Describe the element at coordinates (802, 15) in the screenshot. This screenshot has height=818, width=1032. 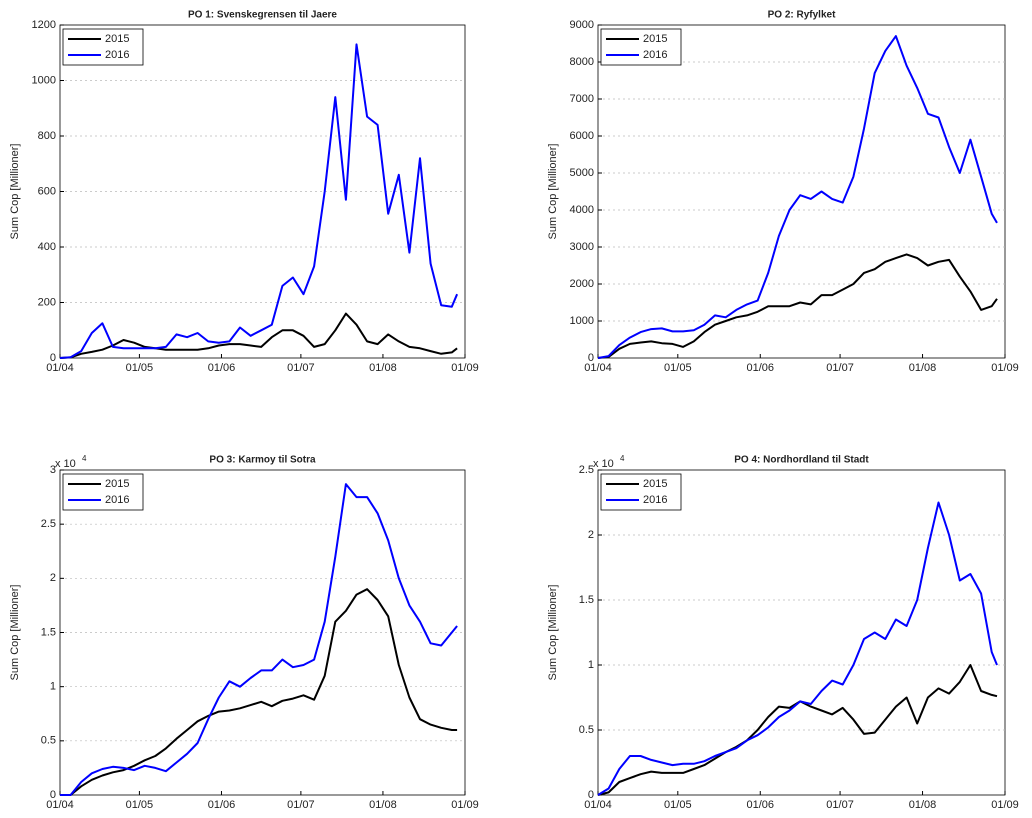
I see `chart-title: PO 2: Ryfylket` at that location.